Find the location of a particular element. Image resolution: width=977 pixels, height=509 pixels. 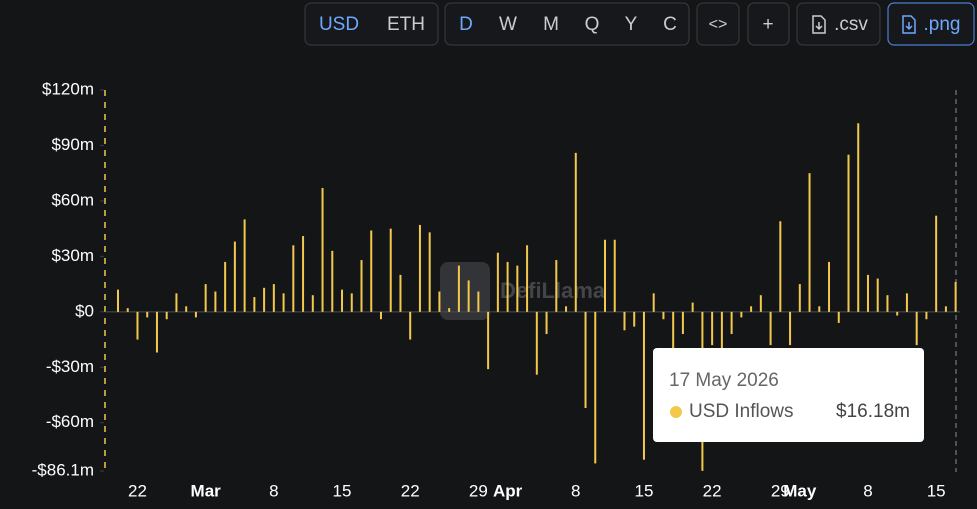

watermark-logo is located at coordinates (465, 291).